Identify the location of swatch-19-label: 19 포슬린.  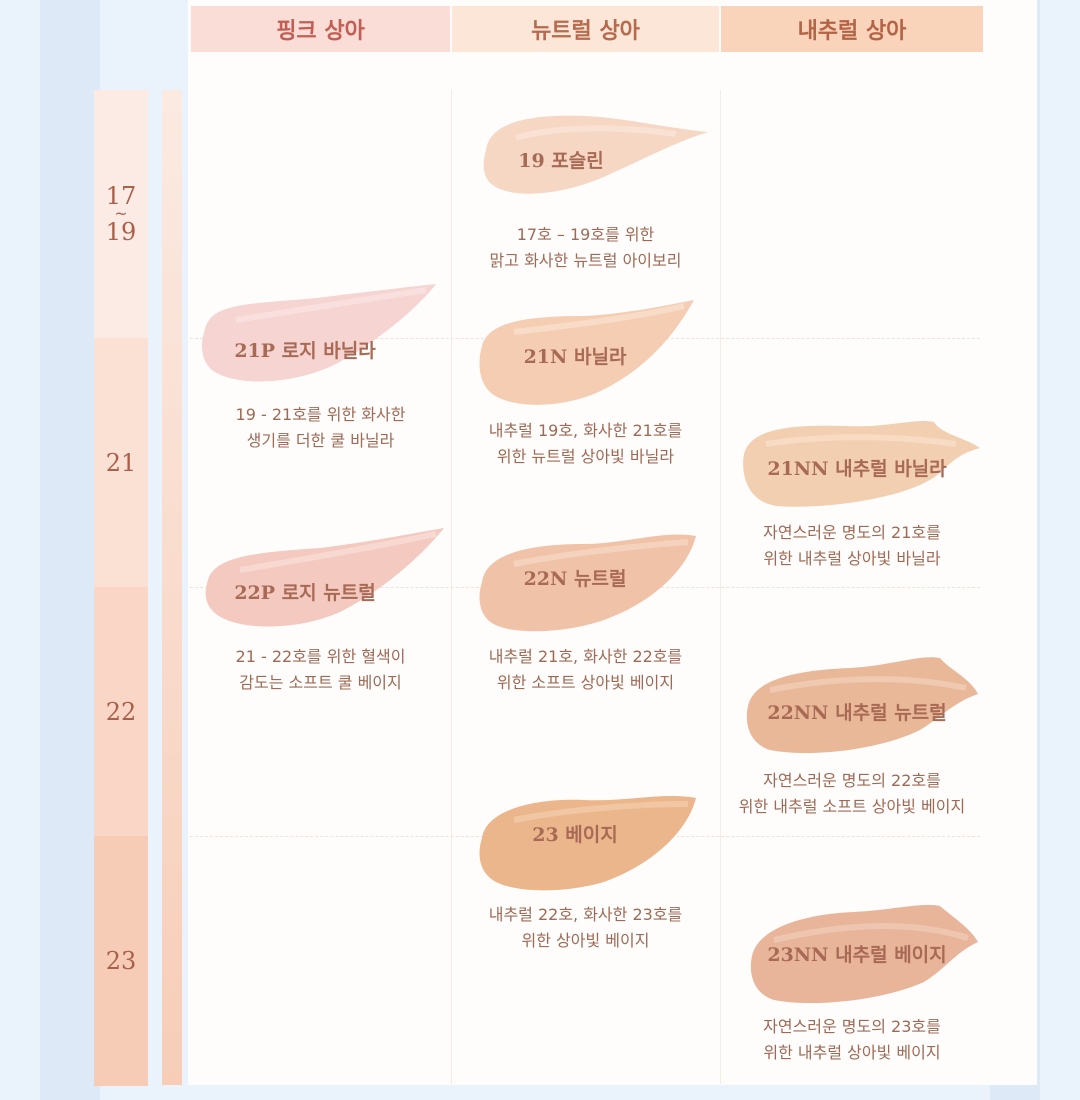
(561, 161).